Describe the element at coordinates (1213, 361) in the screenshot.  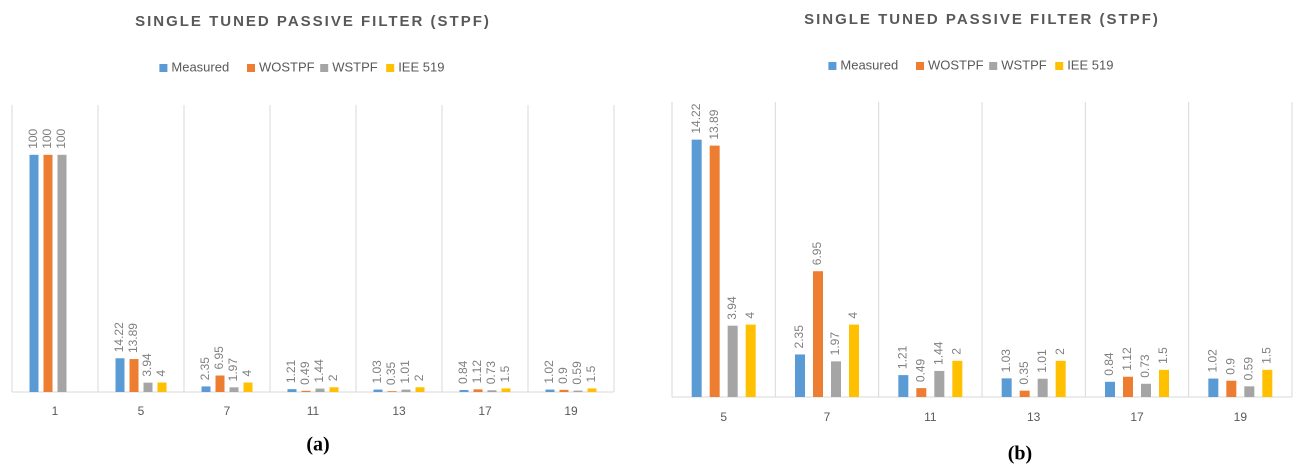
I see `data-label: 1.02` at that location.